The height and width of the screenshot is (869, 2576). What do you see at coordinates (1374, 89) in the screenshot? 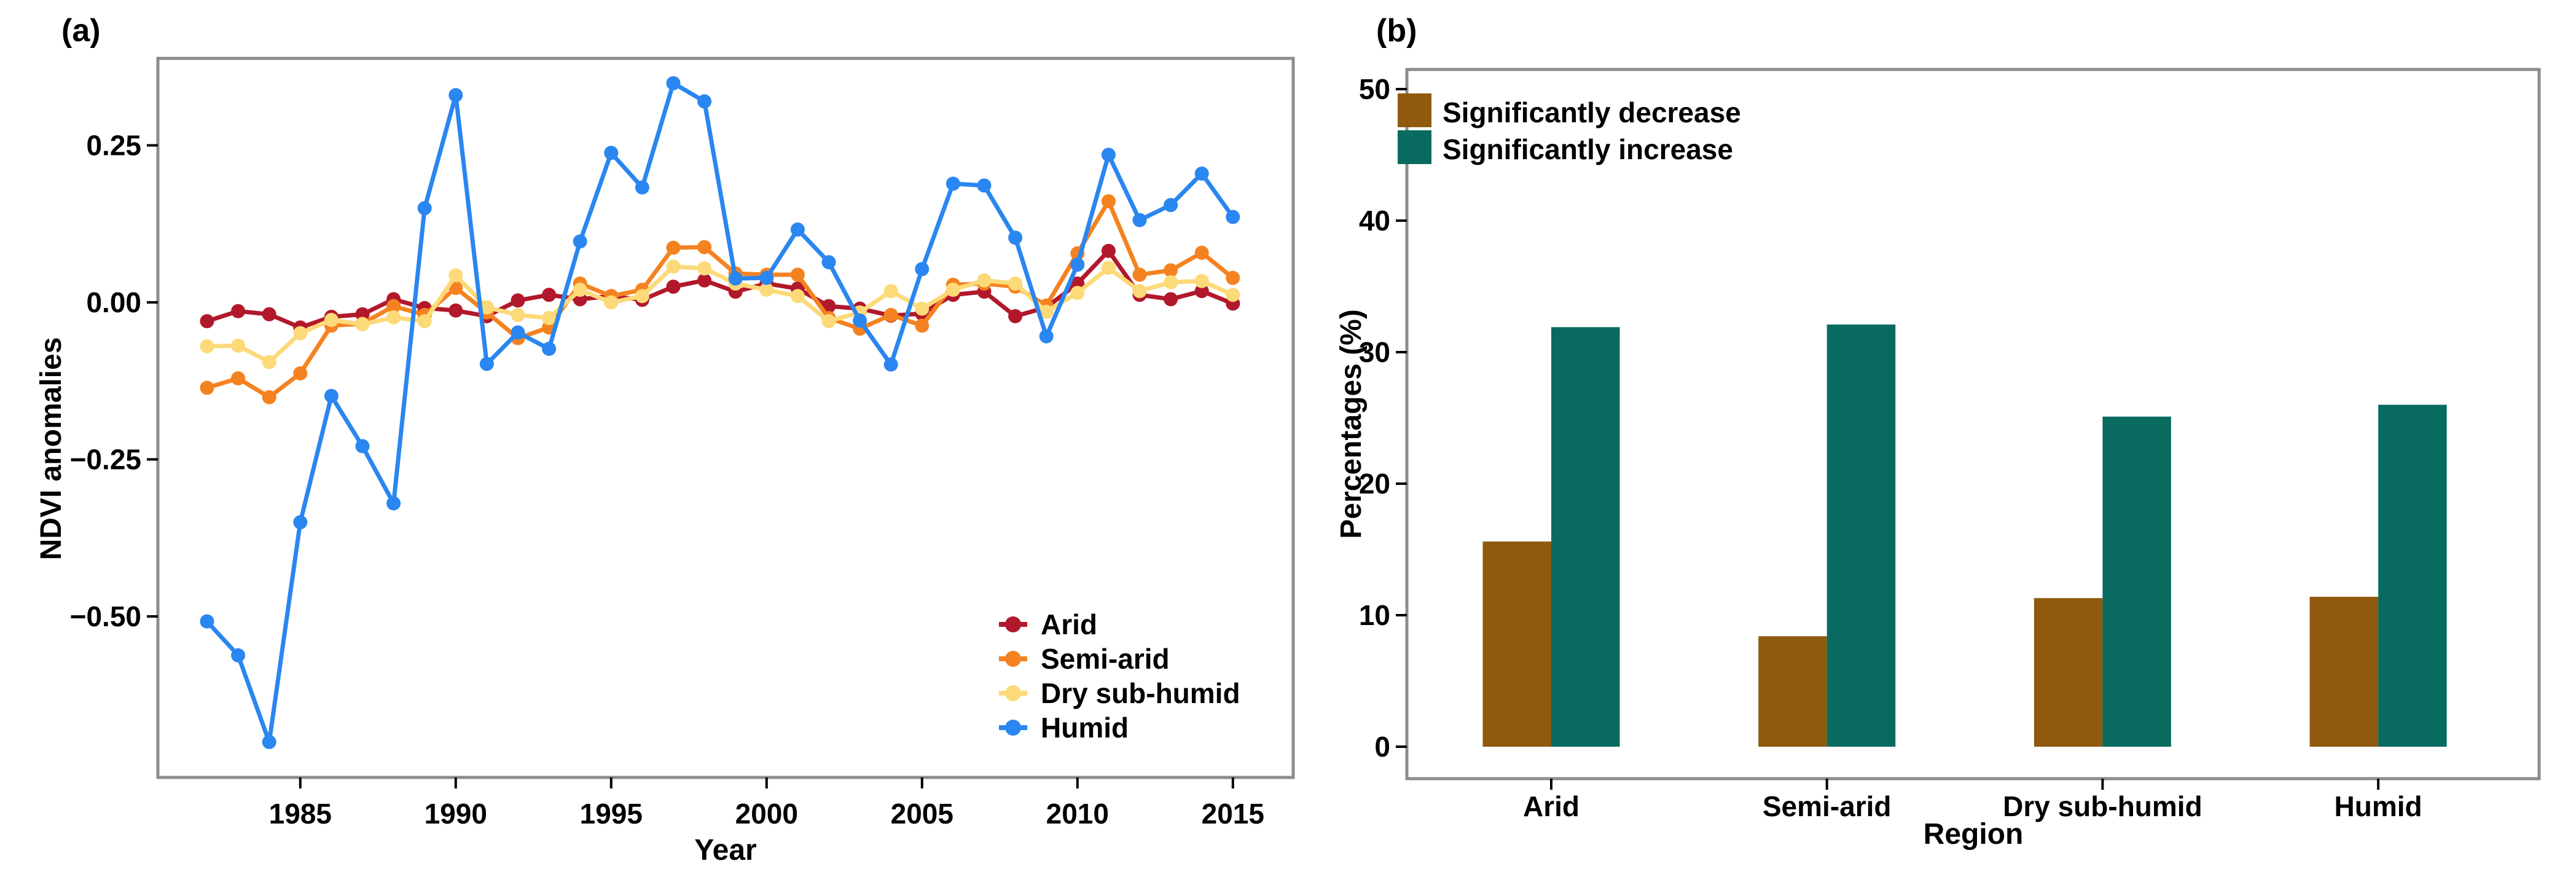
I see `panel-b-y-tick-label: 50` at bounding box center [1374, 89].